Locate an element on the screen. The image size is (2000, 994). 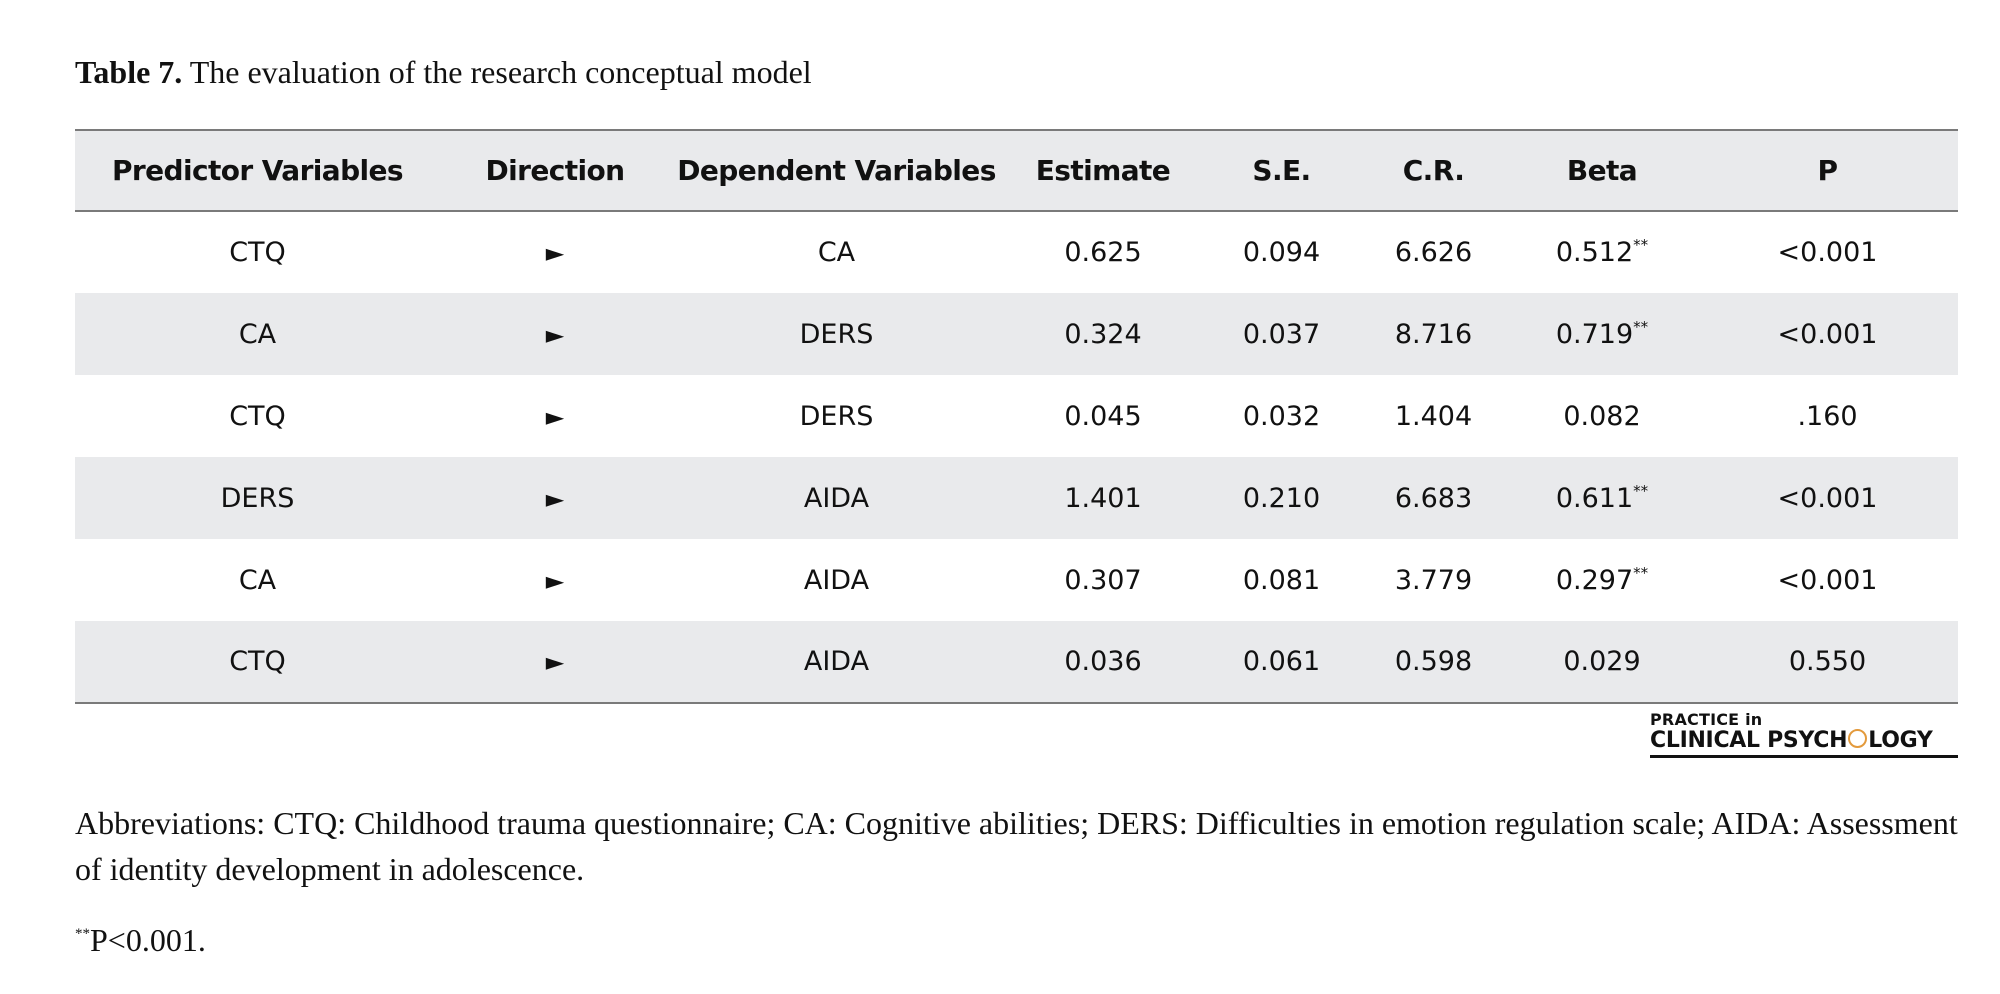
cell-estimate: 1.401 is located at coordinates (1103, 498).